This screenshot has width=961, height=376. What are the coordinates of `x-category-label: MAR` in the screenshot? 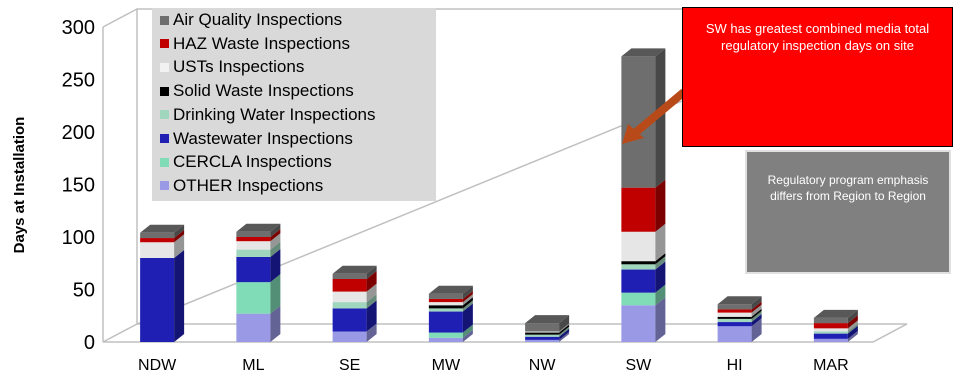 It's located at (831, 365).